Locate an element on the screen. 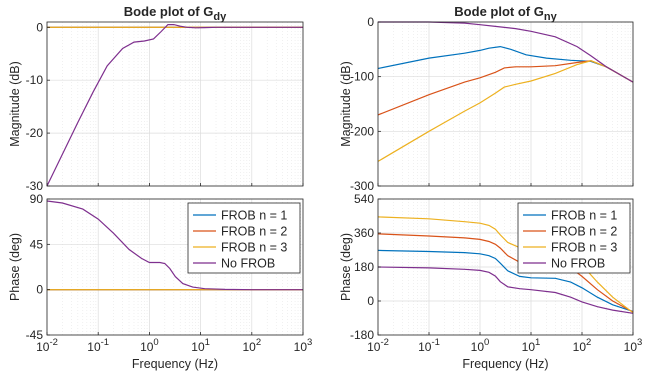 Image resolution: width=645 pixels, height=377 pixels. y-tick-label: -10 is located at coordinates (35, 80).